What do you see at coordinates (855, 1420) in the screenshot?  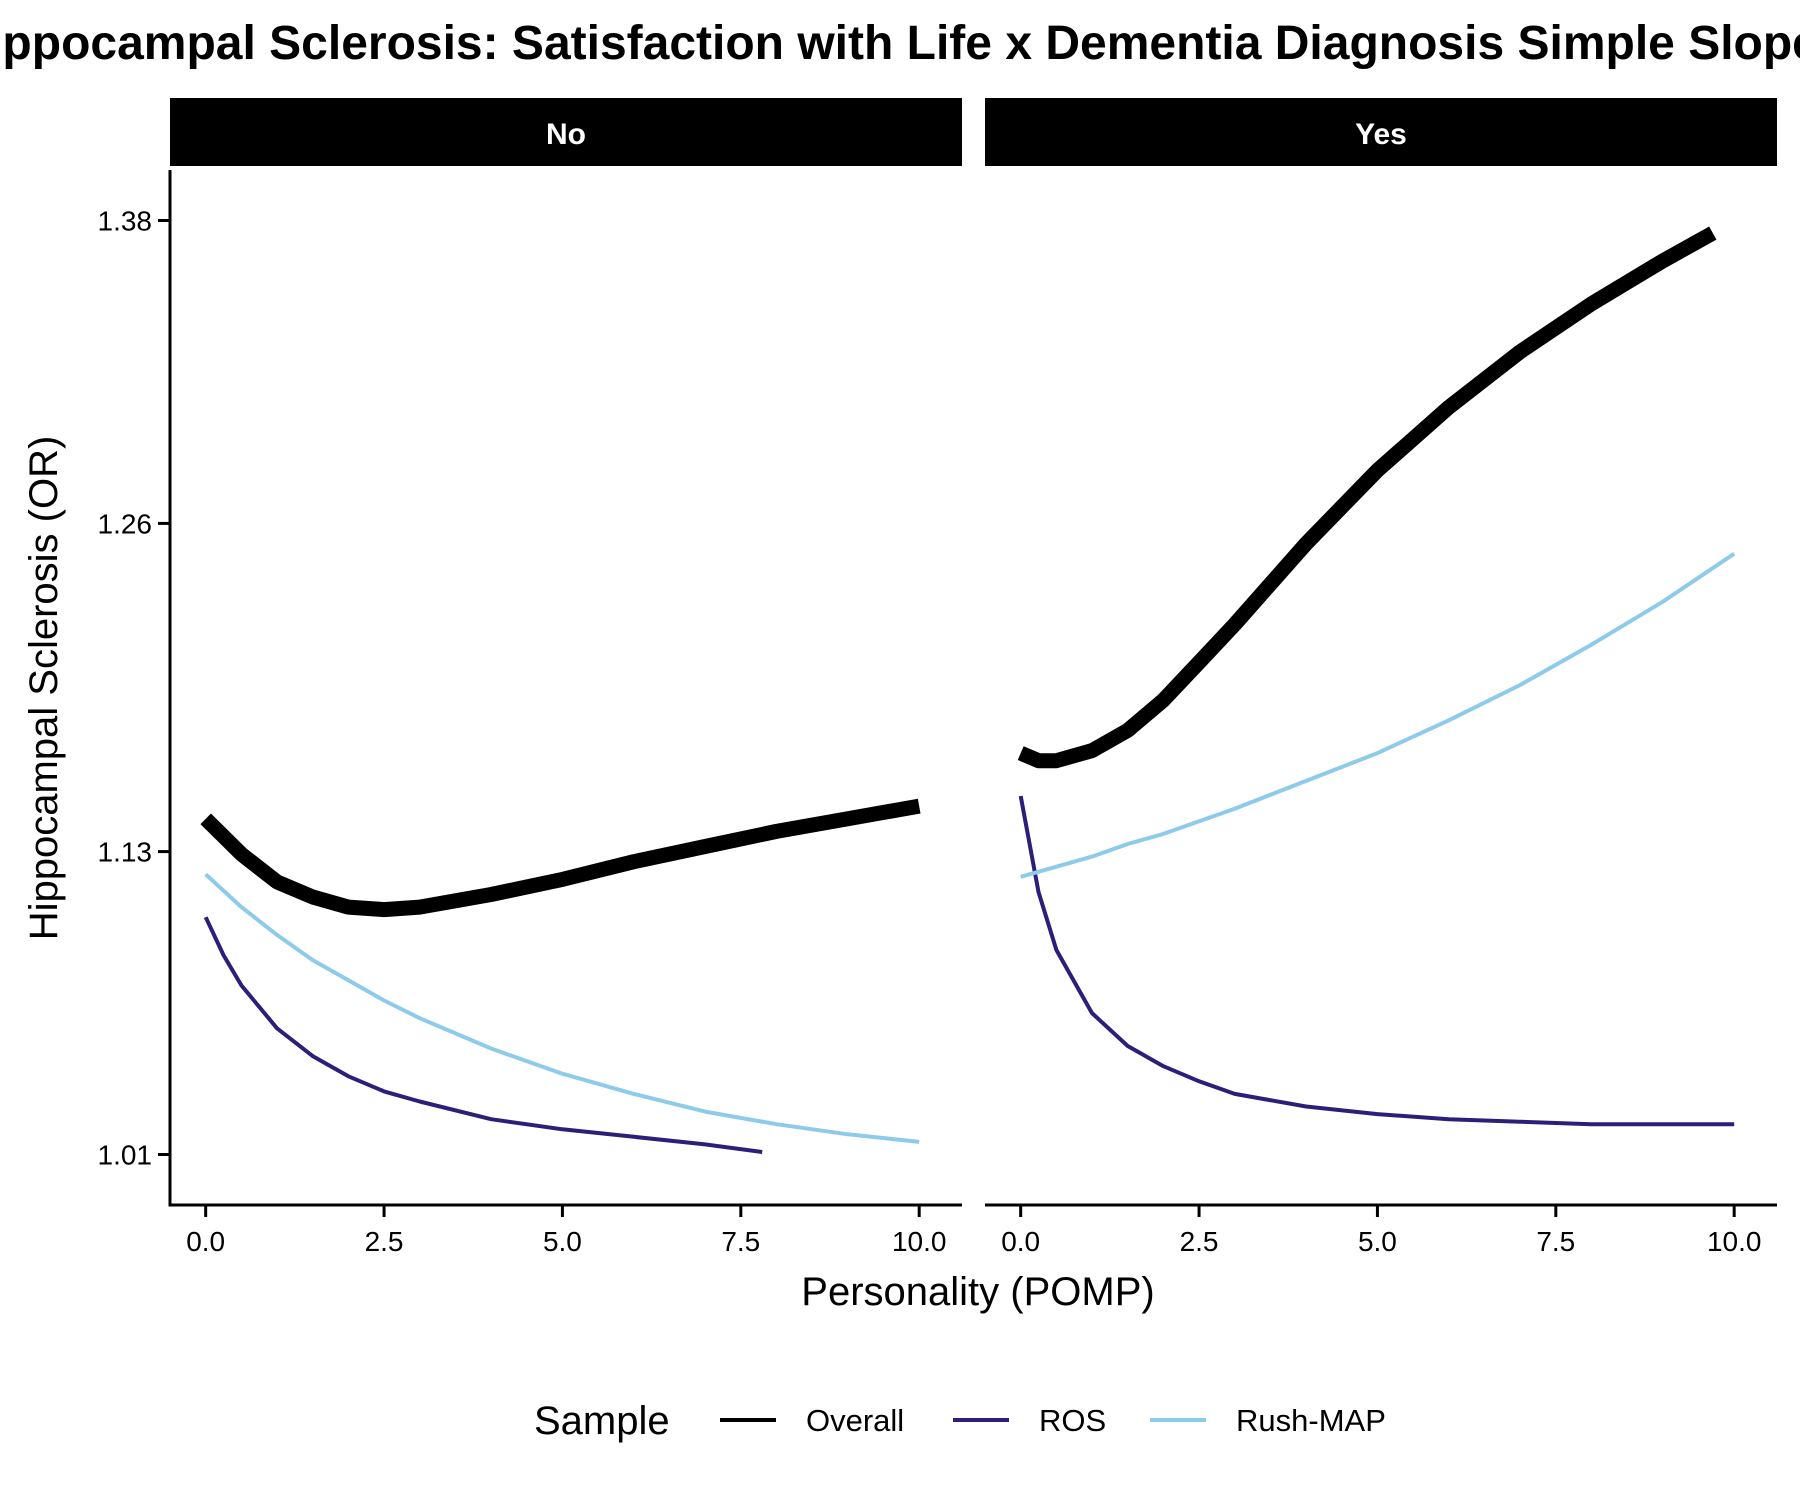 I see `legend-label-overall: Overall` at bounding box center [855, 1420].